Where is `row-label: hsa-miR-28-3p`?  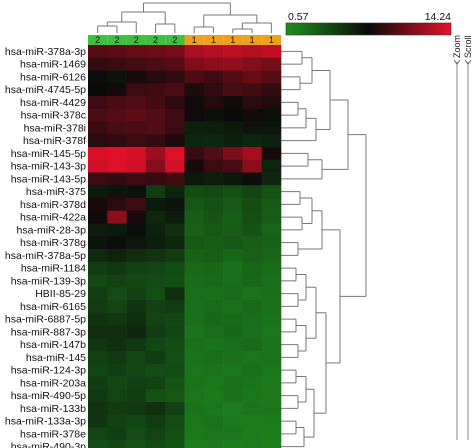 row-label: hsa-miR-28-3p is located at coordinates (52, 230).